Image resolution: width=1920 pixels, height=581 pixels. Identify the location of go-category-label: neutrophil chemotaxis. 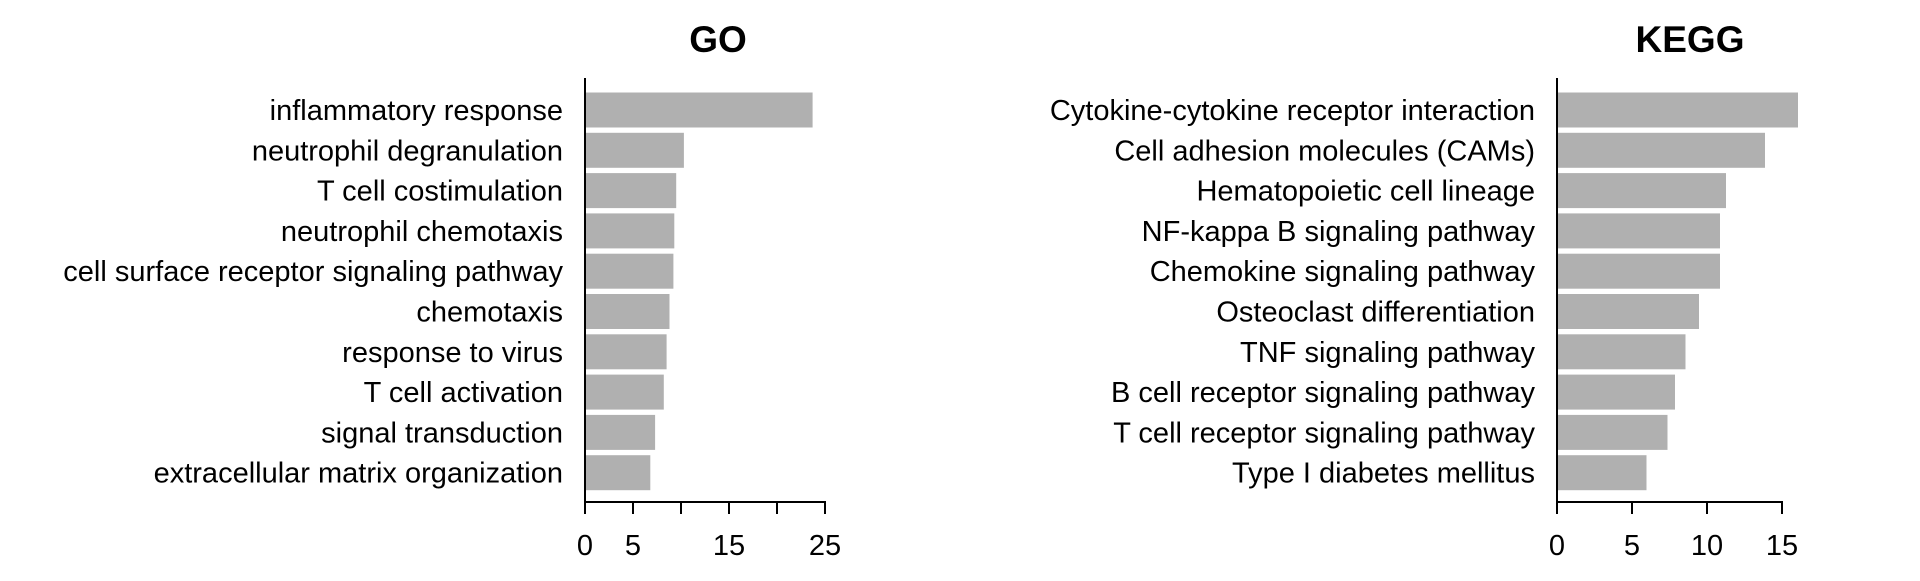
(422, 232).